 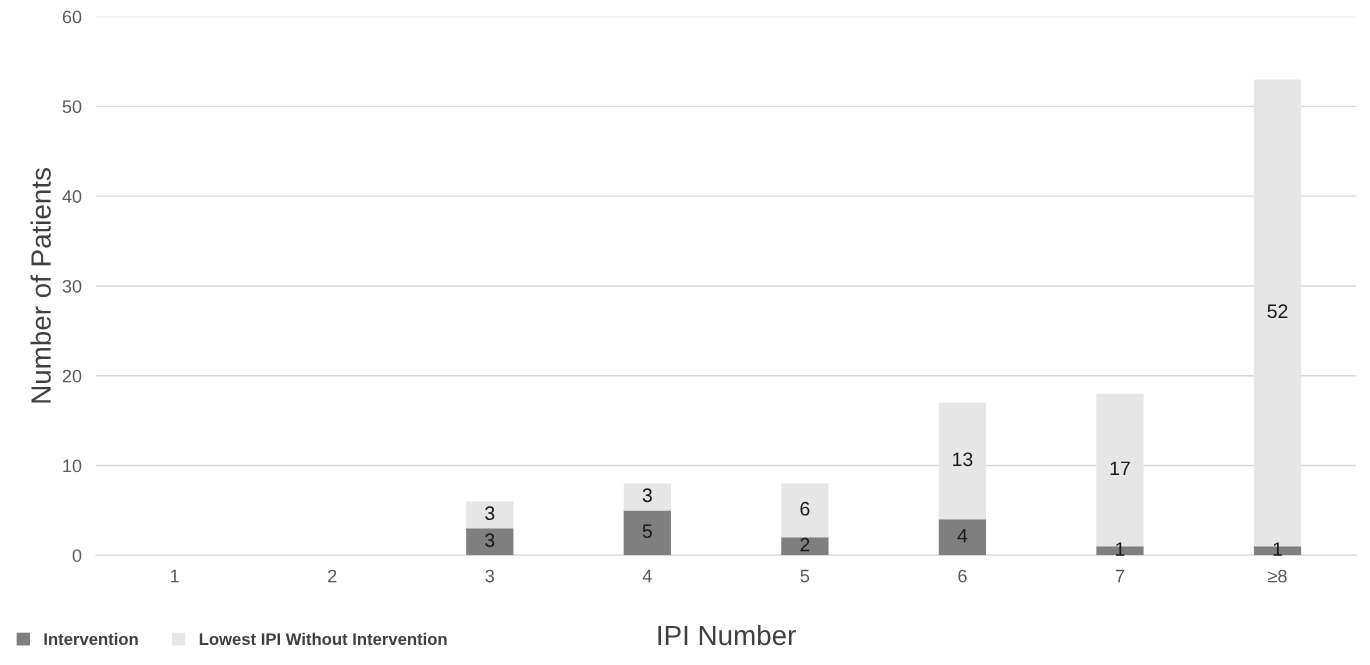 What do you see at coordinates (1120, 468) in the screenshot?
I see `data-label: 17` at bounding box center [1120, 468].